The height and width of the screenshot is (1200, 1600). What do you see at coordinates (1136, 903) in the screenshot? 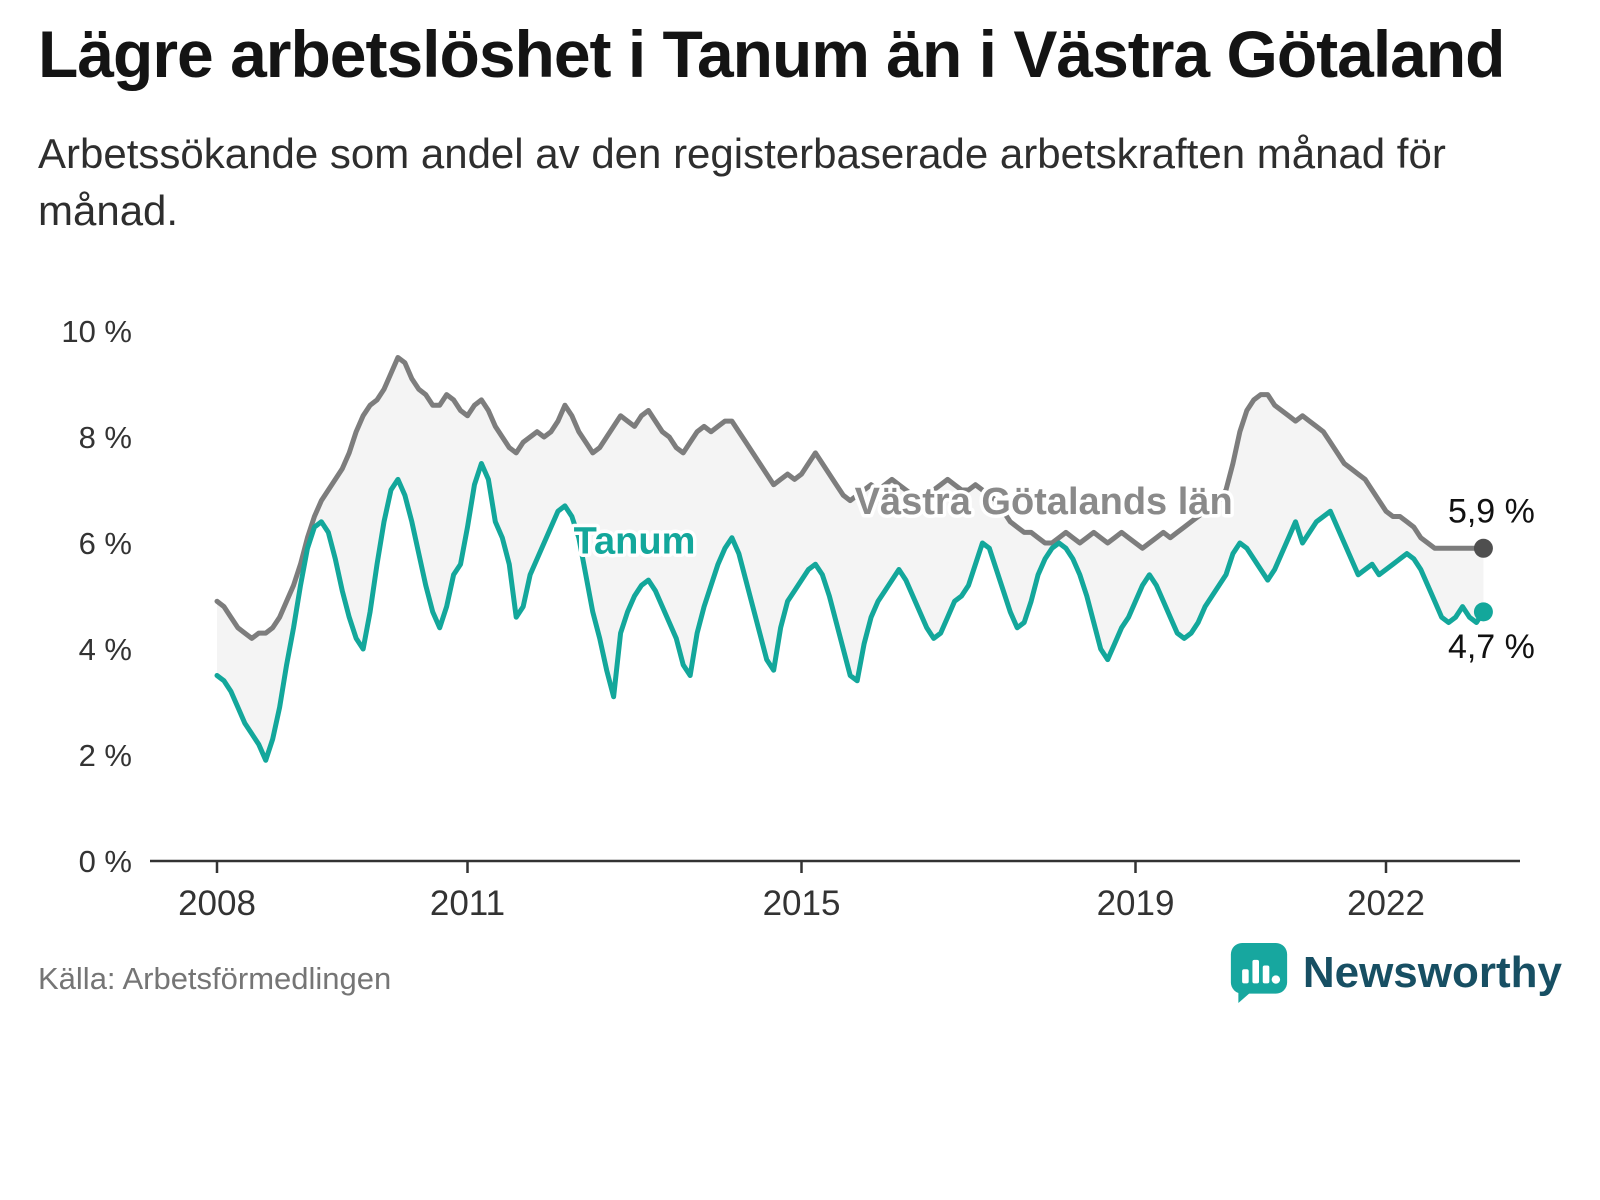
I see `x-tick-label: 2019` at bounding box center [1136, 903].